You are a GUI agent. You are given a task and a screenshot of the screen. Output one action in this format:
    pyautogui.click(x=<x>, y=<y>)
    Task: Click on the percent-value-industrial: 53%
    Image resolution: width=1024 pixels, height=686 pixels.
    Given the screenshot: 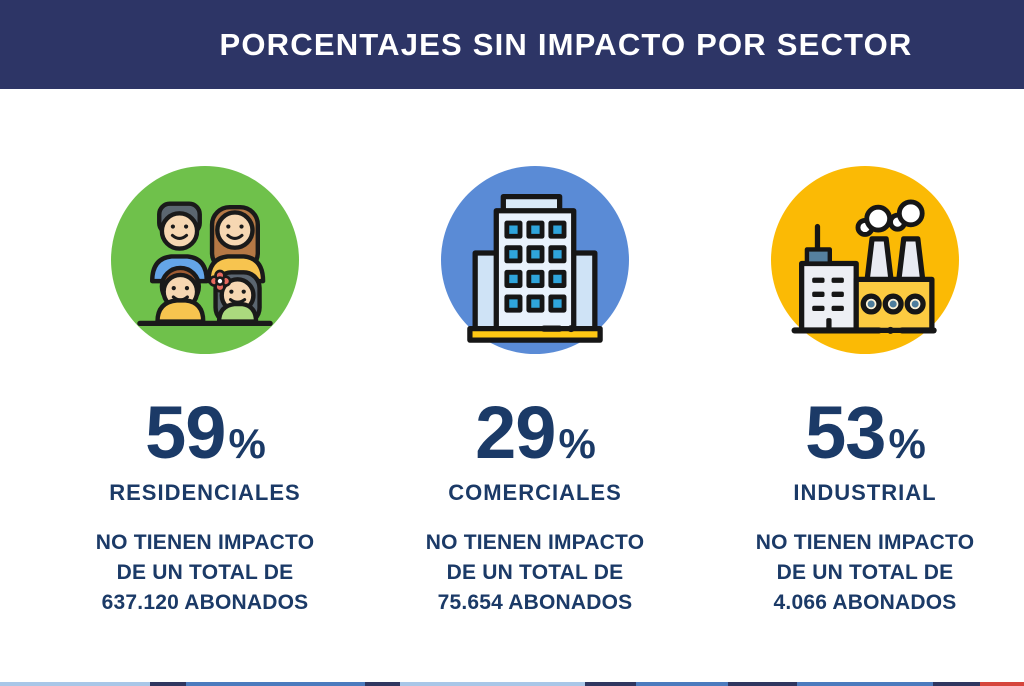 What is the action you would take?
    pyautogui.click(x=862, y=433)
    